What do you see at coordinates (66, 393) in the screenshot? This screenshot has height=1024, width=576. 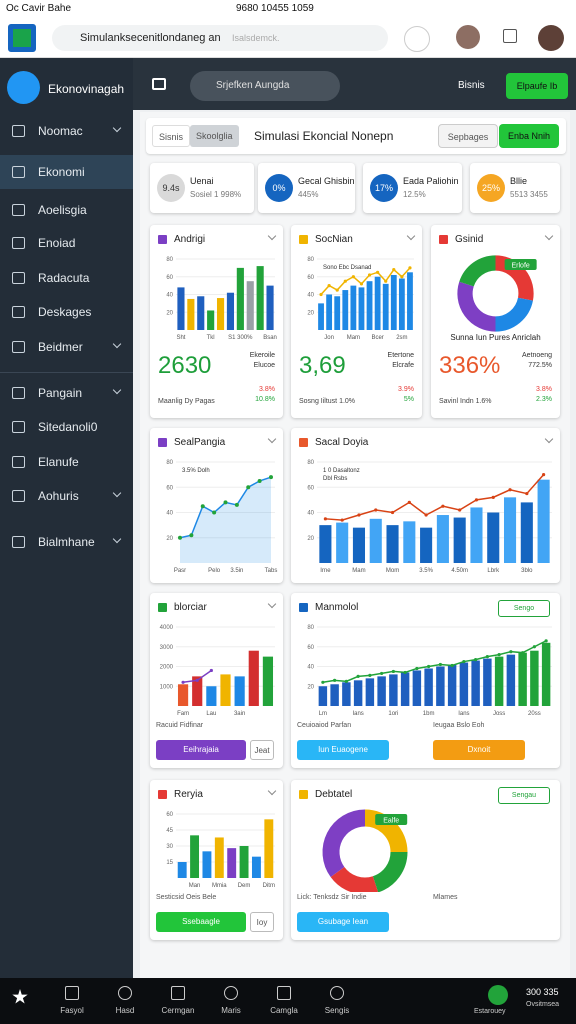 I see `sidebar-item: Pangain` at bounding box center [66, 393].